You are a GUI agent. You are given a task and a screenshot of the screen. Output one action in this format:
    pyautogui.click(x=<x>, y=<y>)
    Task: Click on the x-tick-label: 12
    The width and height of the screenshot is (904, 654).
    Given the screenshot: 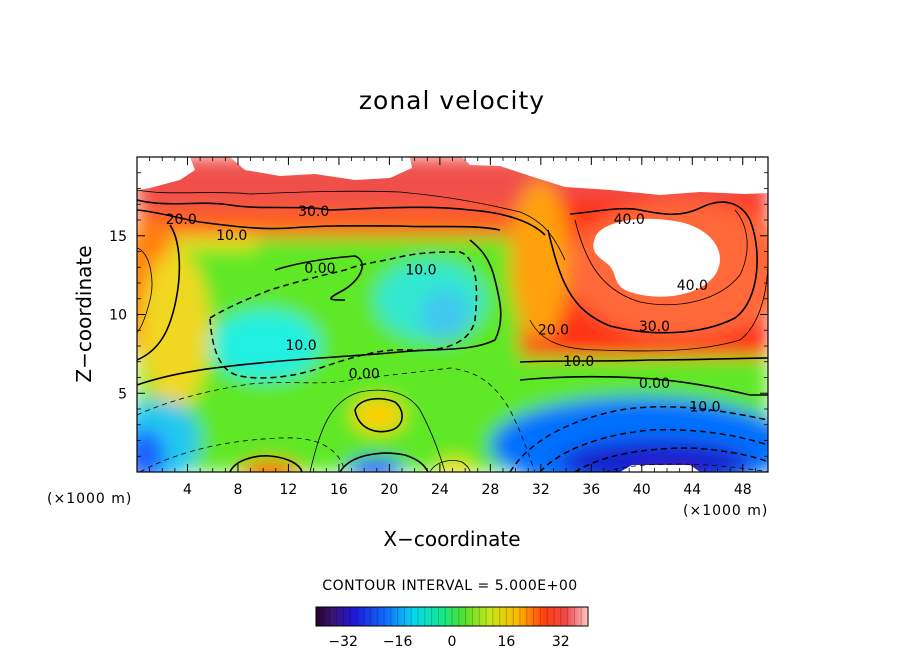 What is the action you would take?
    pyautogui.click(x=289, y=490)
    